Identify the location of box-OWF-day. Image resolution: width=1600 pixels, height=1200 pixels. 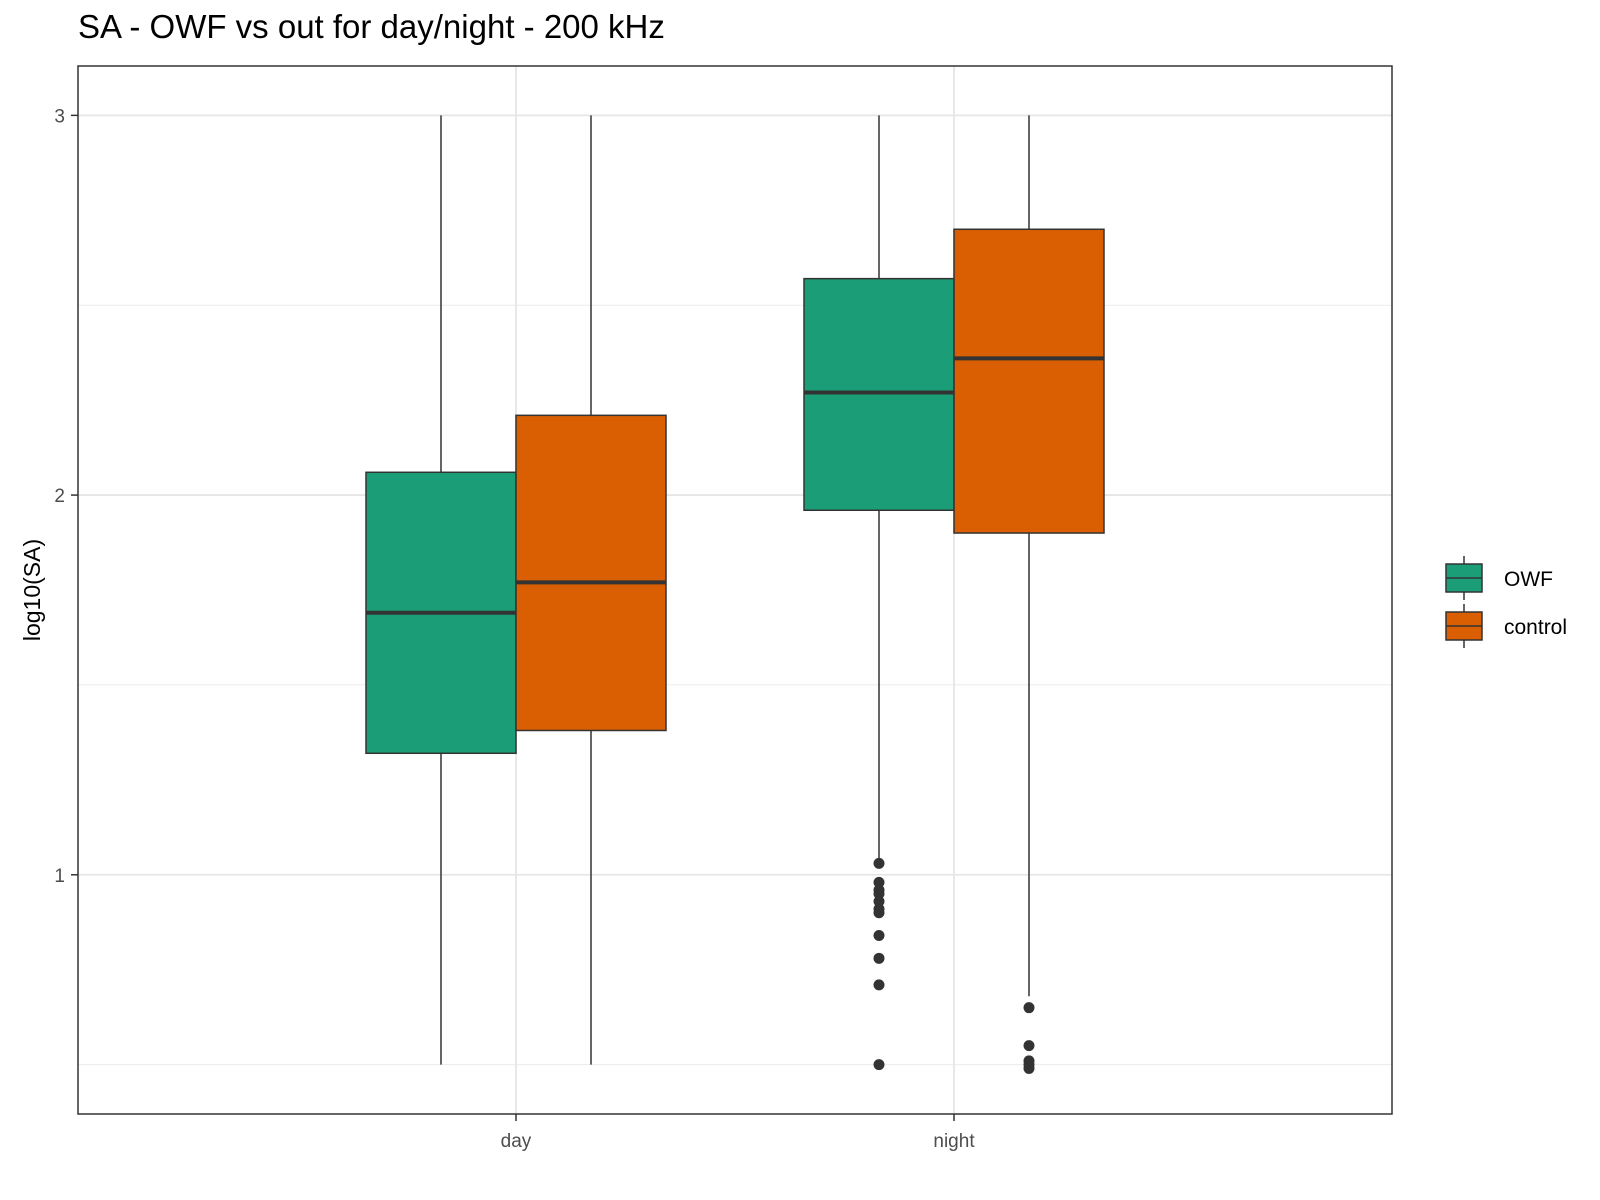
(441, 590).